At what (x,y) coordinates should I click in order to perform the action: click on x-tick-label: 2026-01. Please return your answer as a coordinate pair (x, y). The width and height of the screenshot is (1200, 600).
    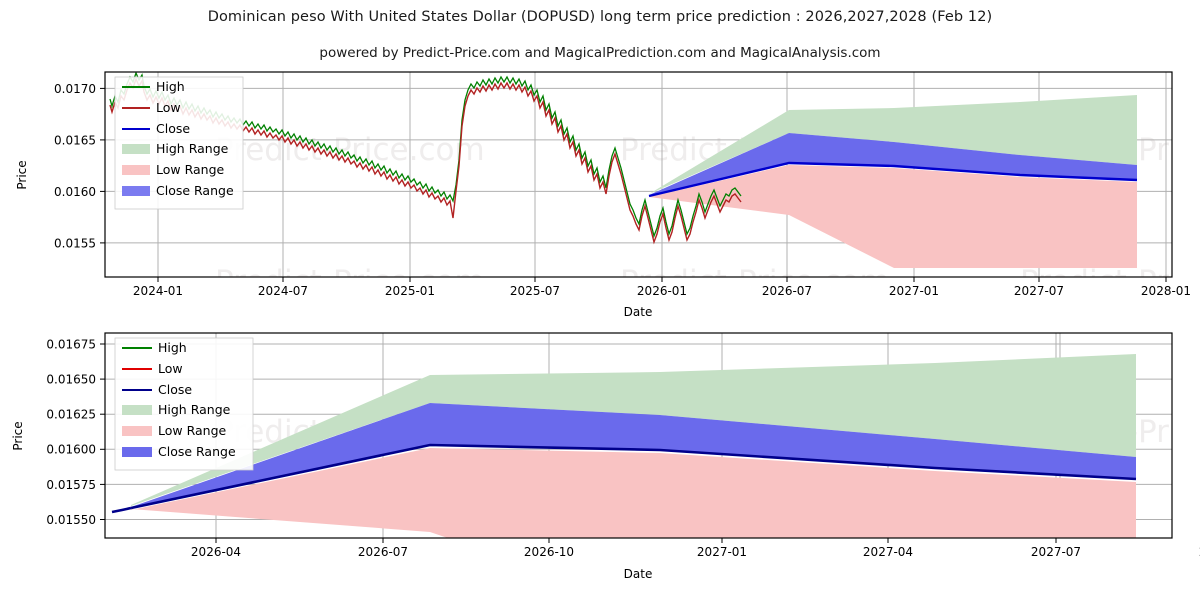
    Looking at the image, I should click on (662, 291).